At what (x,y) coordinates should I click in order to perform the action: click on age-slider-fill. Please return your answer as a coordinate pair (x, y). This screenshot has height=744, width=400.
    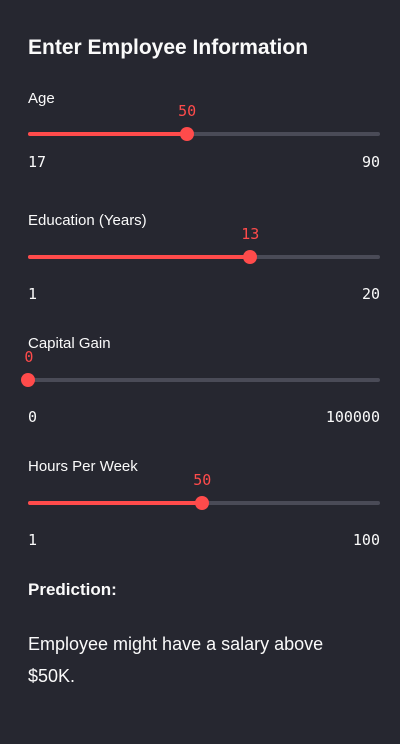
    Looking at the image, I should click on (108, 134).